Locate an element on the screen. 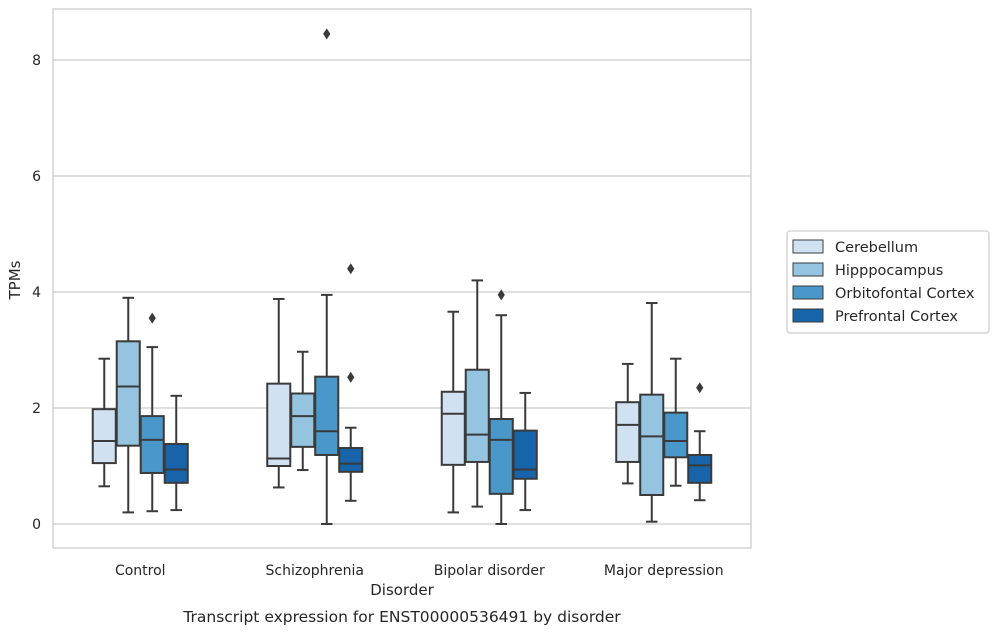 The width and height of the screenshot is (999, 638). legend-frame is located at coordinates (888, 282).